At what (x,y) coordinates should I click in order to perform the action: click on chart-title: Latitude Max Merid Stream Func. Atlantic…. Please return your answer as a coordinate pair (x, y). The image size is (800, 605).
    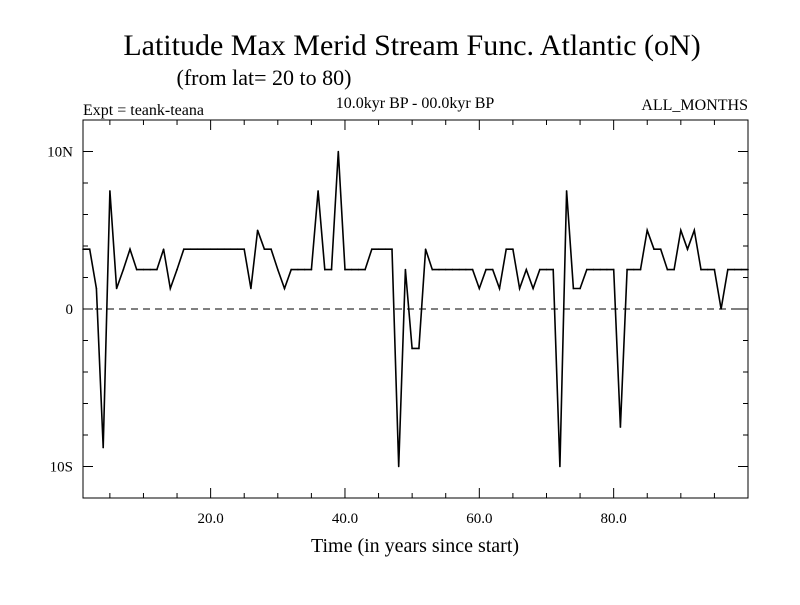
    Looking at the image, I should click on (411, 45).